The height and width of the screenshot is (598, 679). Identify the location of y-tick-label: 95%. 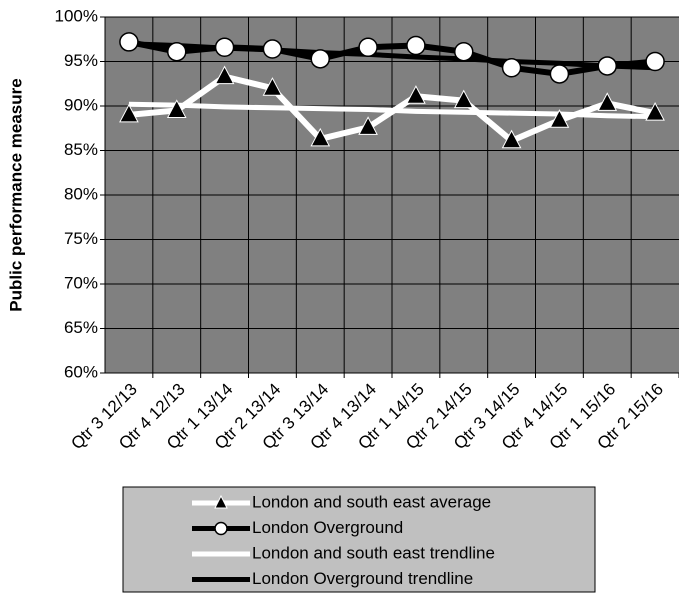
(81, 60).